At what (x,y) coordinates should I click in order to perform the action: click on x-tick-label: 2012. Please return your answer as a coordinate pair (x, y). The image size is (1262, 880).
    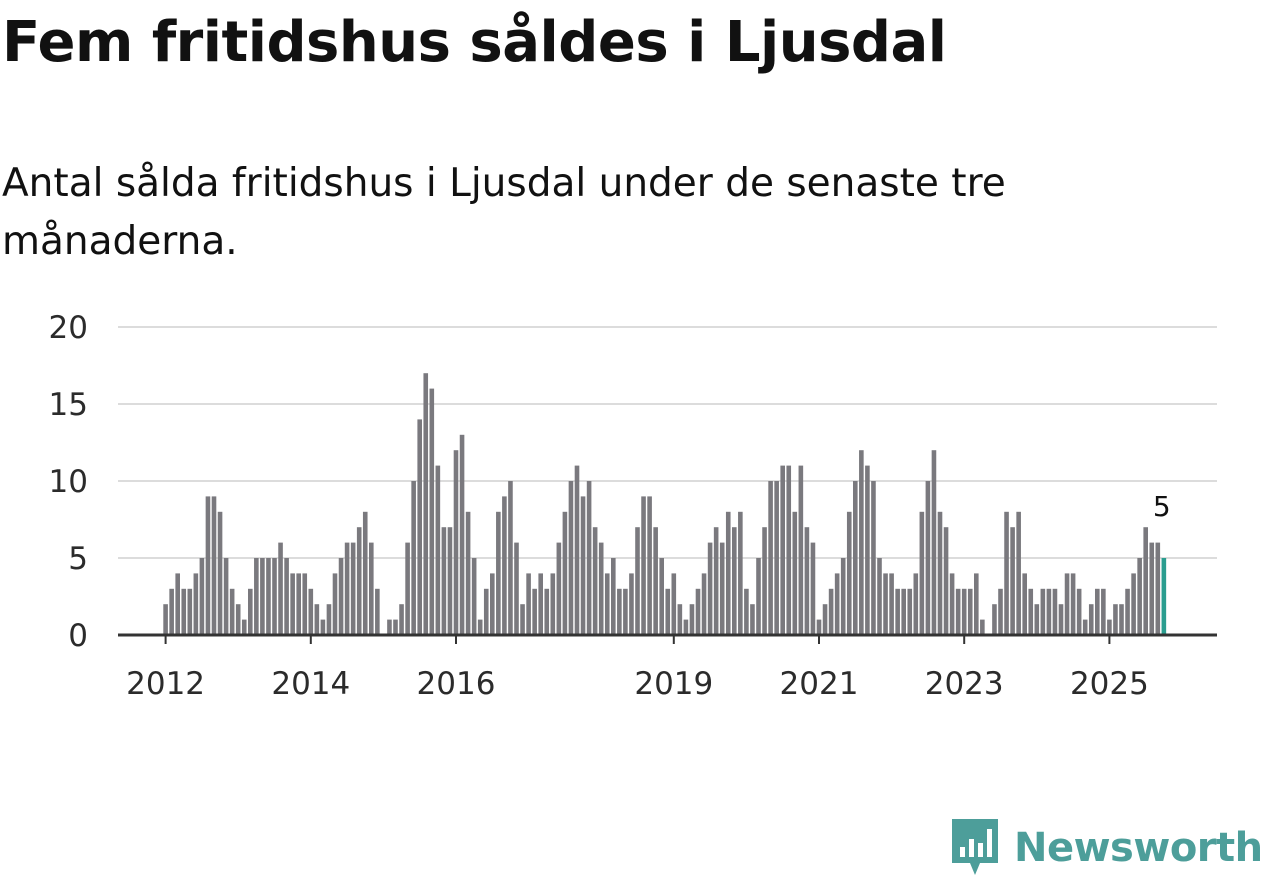
    Looking at the image, I should click on (165, 684).